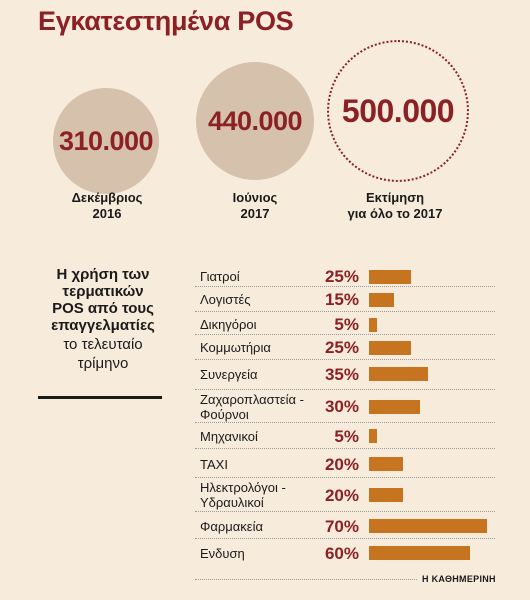 The height and width of the screenshot is (600, 530). I want to click on subtitle-line: POS από τους, so click(103, 308).